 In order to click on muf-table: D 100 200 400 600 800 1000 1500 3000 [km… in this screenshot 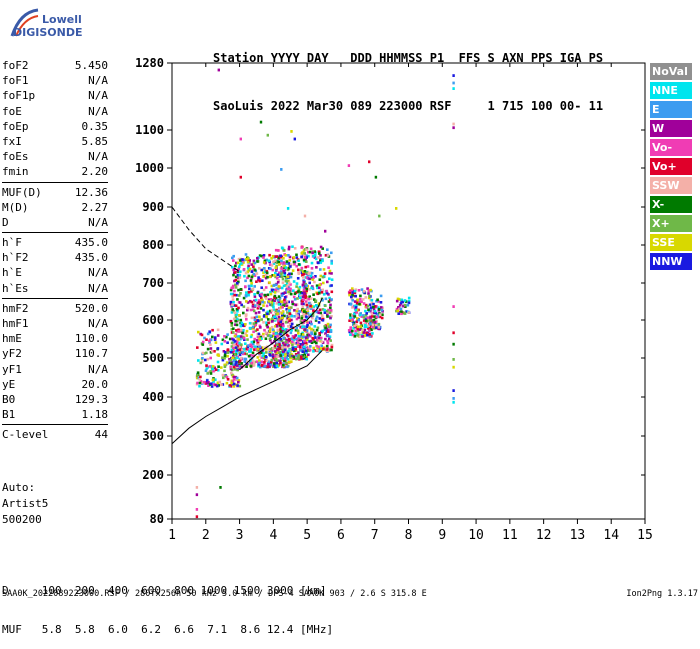, I will do `click(167, 603)`.